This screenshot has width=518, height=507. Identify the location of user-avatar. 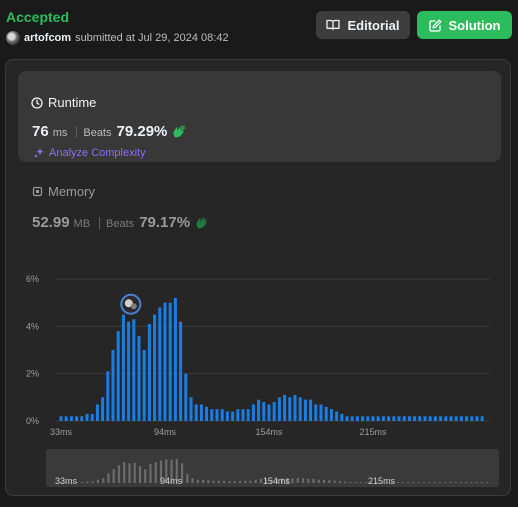
(13, 38).